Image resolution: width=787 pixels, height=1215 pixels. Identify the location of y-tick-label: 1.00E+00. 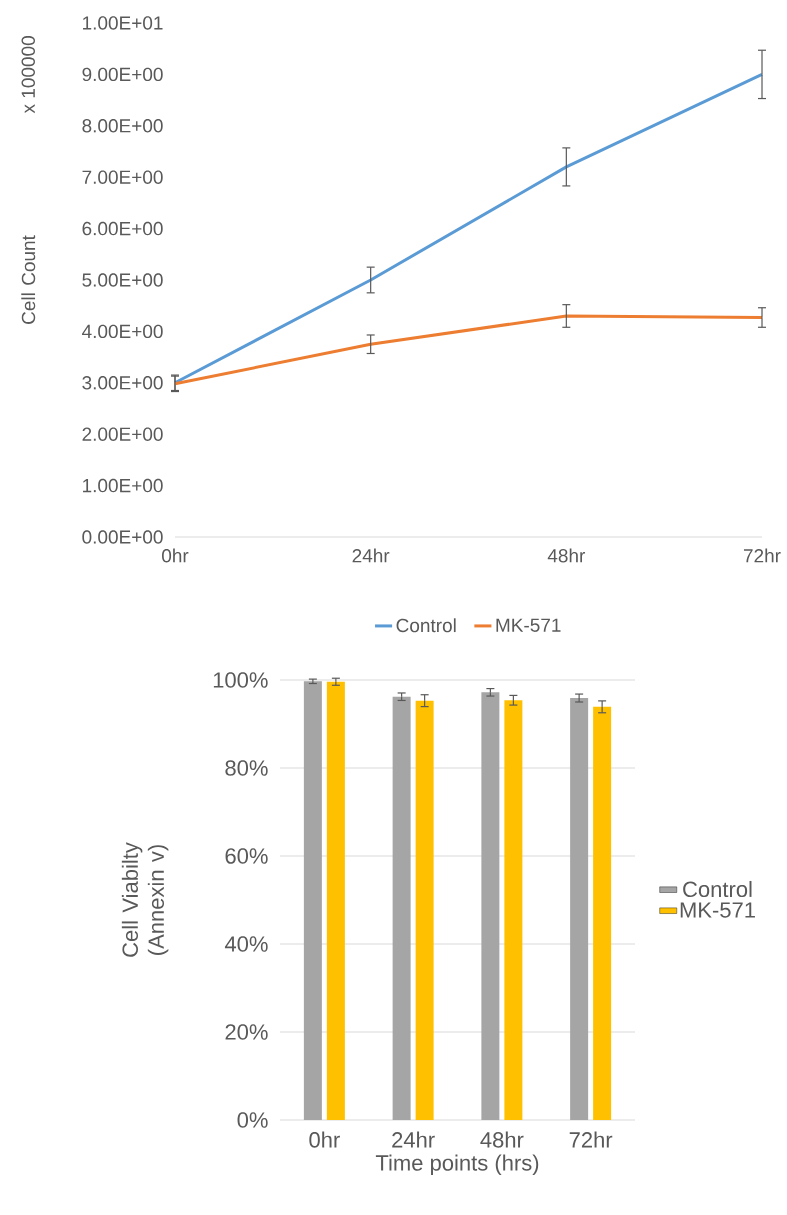
(123, 485).